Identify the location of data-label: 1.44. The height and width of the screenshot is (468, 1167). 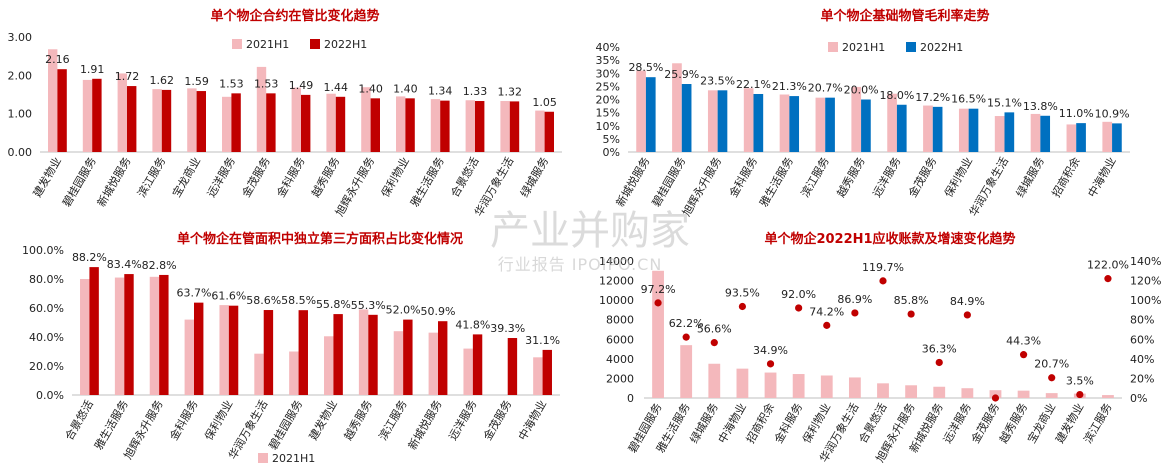
(336, 87).